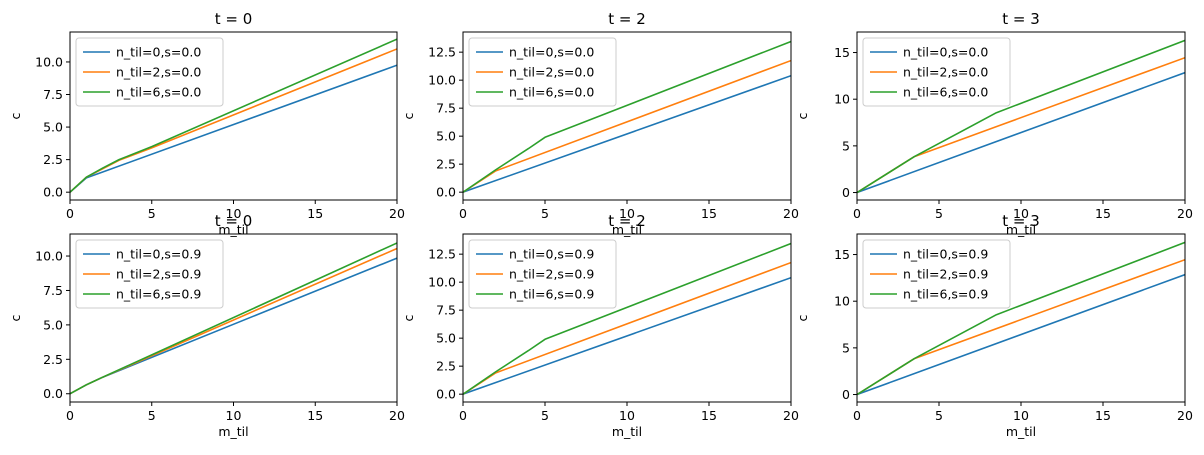  Describe the element at coordinates (846, 347) in the screenshot. I see `y-tick-label: 5` at that location.